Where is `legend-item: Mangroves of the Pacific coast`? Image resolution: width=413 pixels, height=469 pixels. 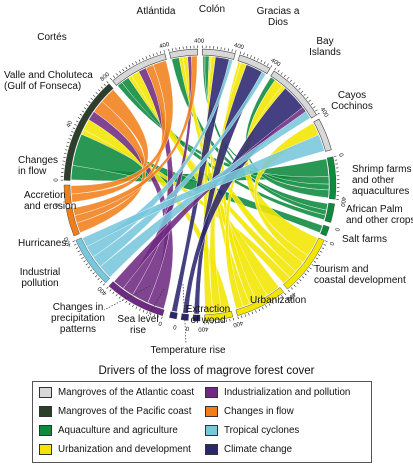
legend-item: Mangroves of the Pacific coast is located at coordinates (115, 411).